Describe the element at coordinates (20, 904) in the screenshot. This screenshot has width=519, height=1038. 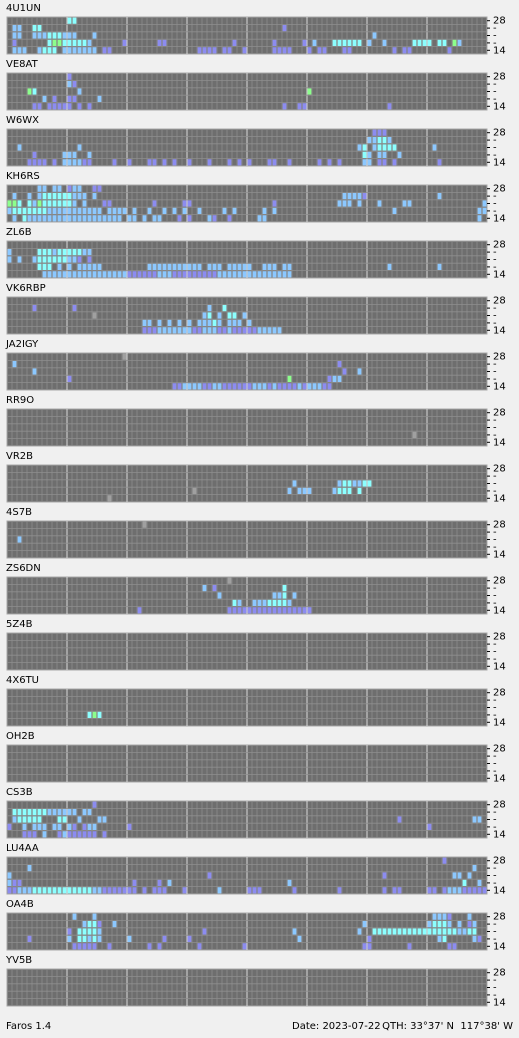
I see `station-name: OA4B` at that location.